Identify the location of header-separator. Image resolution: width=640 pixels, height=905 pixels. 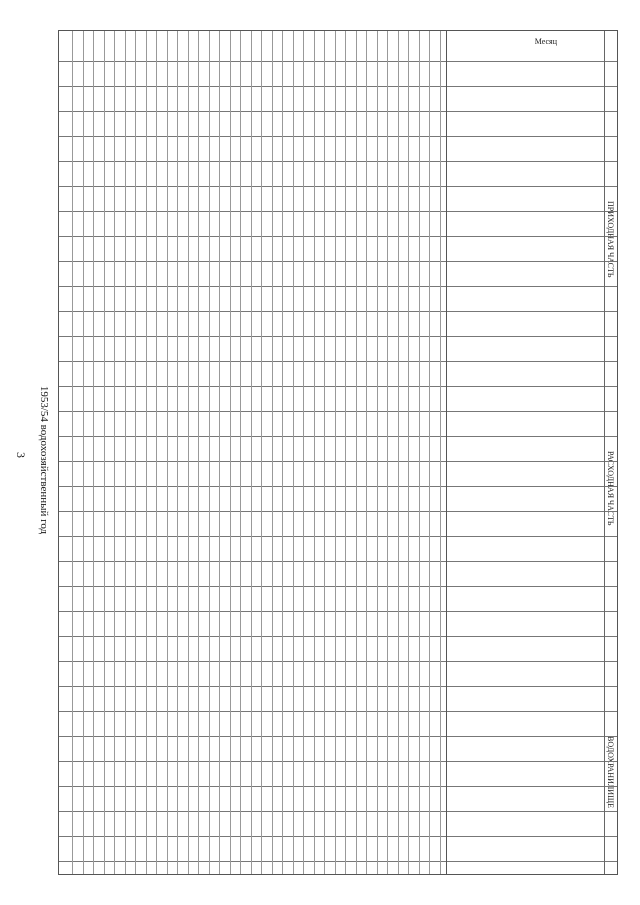
(446, 452).